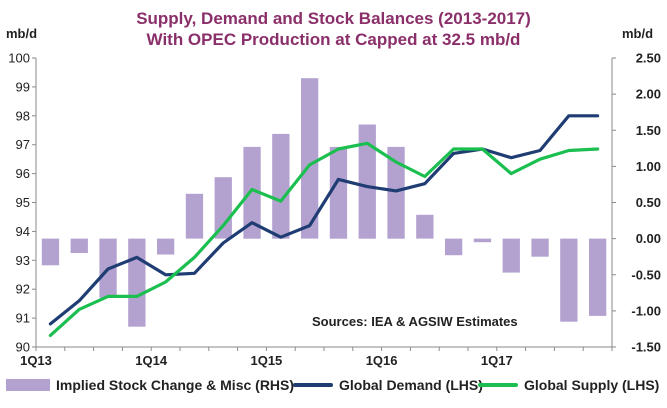 Image resolution: width=667 pixels, height=408 pixels. I want to click on left-tick-label: 97, so click(23, 144).